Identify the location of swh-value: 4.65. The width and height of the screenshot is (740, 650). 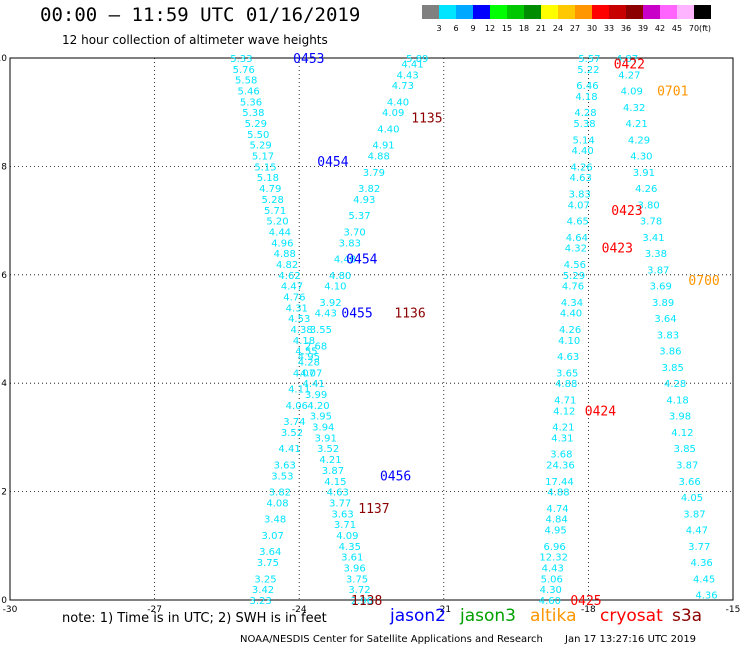
(578, 222).